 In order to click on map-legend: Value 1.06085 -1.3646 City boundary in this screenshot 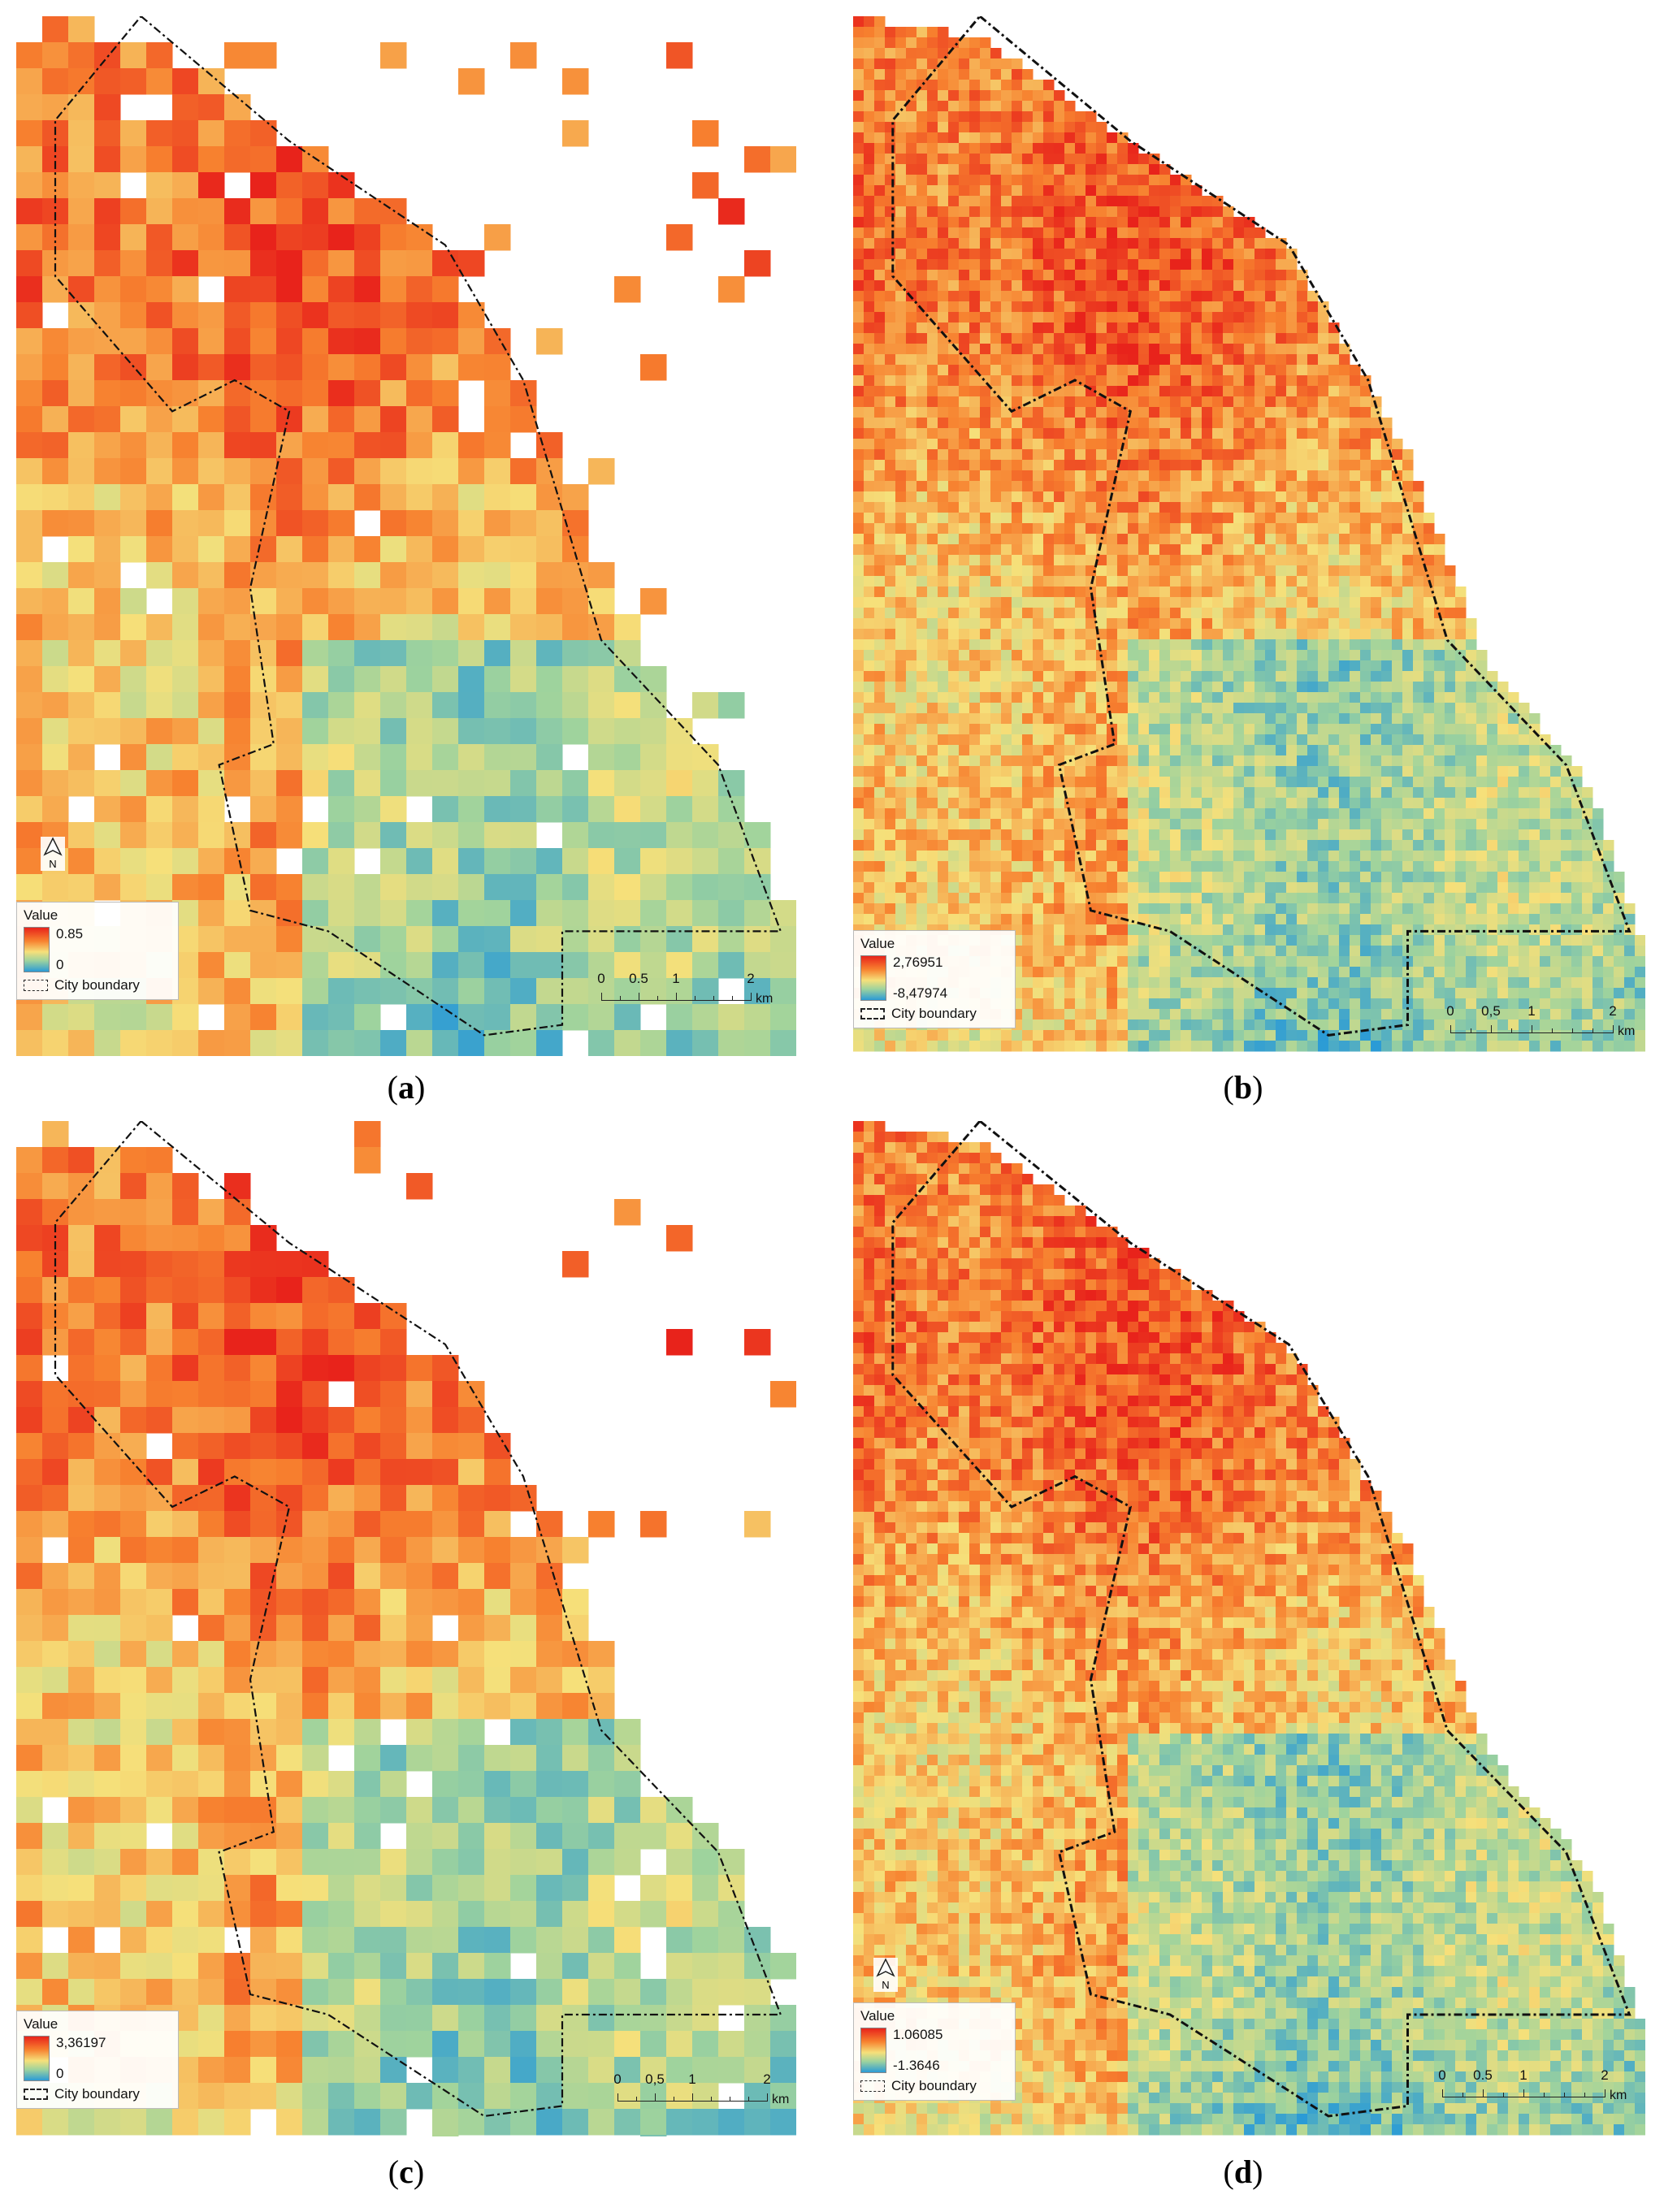, I will do `click(934, 2051)`.